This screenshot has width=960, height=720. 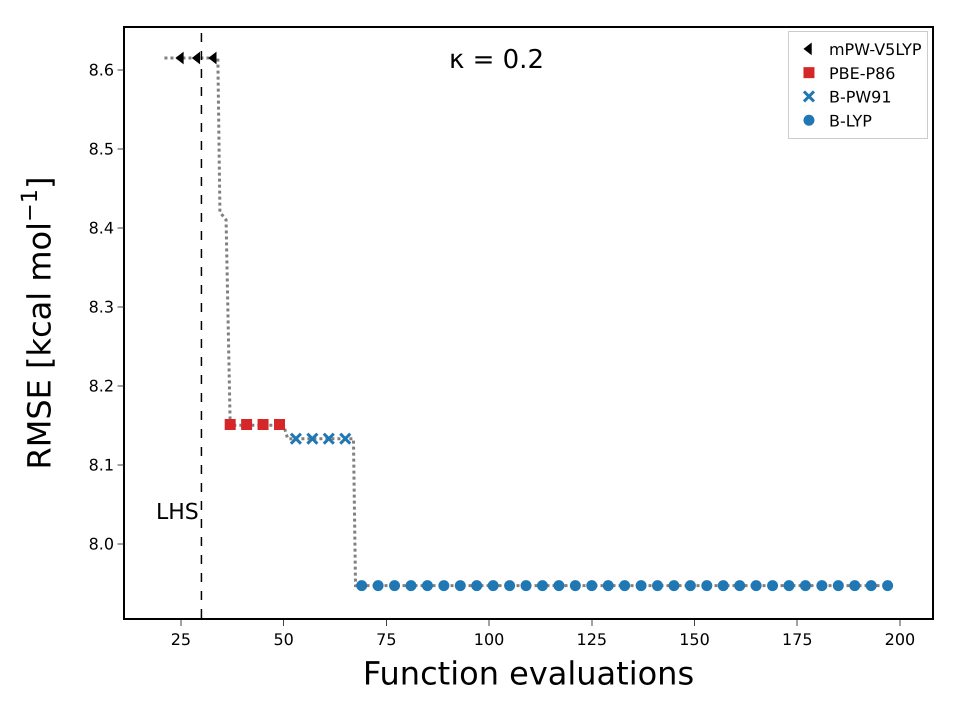 I want to click on legend-label: PBE-P86, so click(x=862, y=73).